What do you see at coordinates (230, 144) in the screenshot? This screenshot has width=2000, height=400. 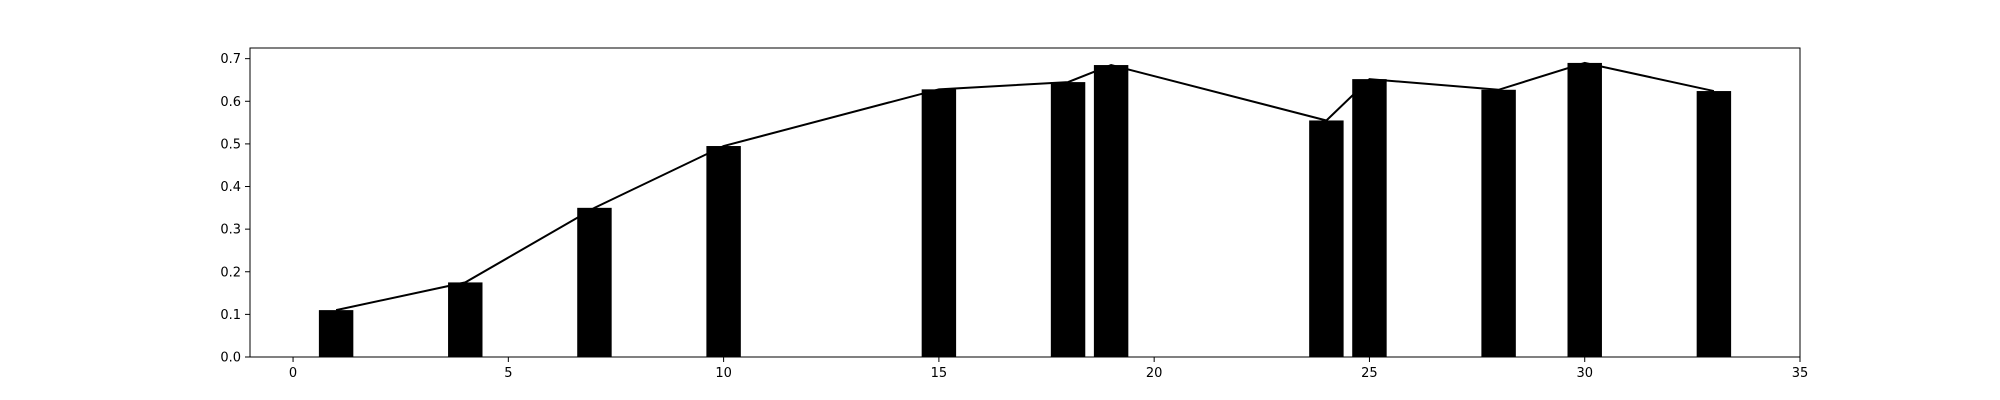 I see `y-tick-label: 0.5` at bounding box center [230, 144].